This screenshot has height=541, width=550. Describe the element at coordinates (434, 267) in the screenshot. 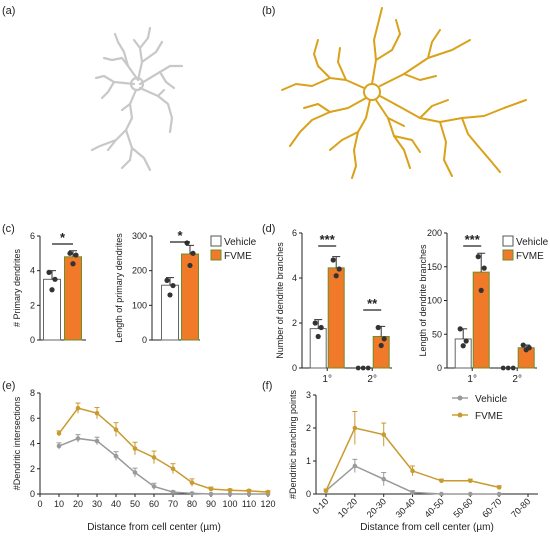

I see `d2-y-tick-label-3: 150` at that location.